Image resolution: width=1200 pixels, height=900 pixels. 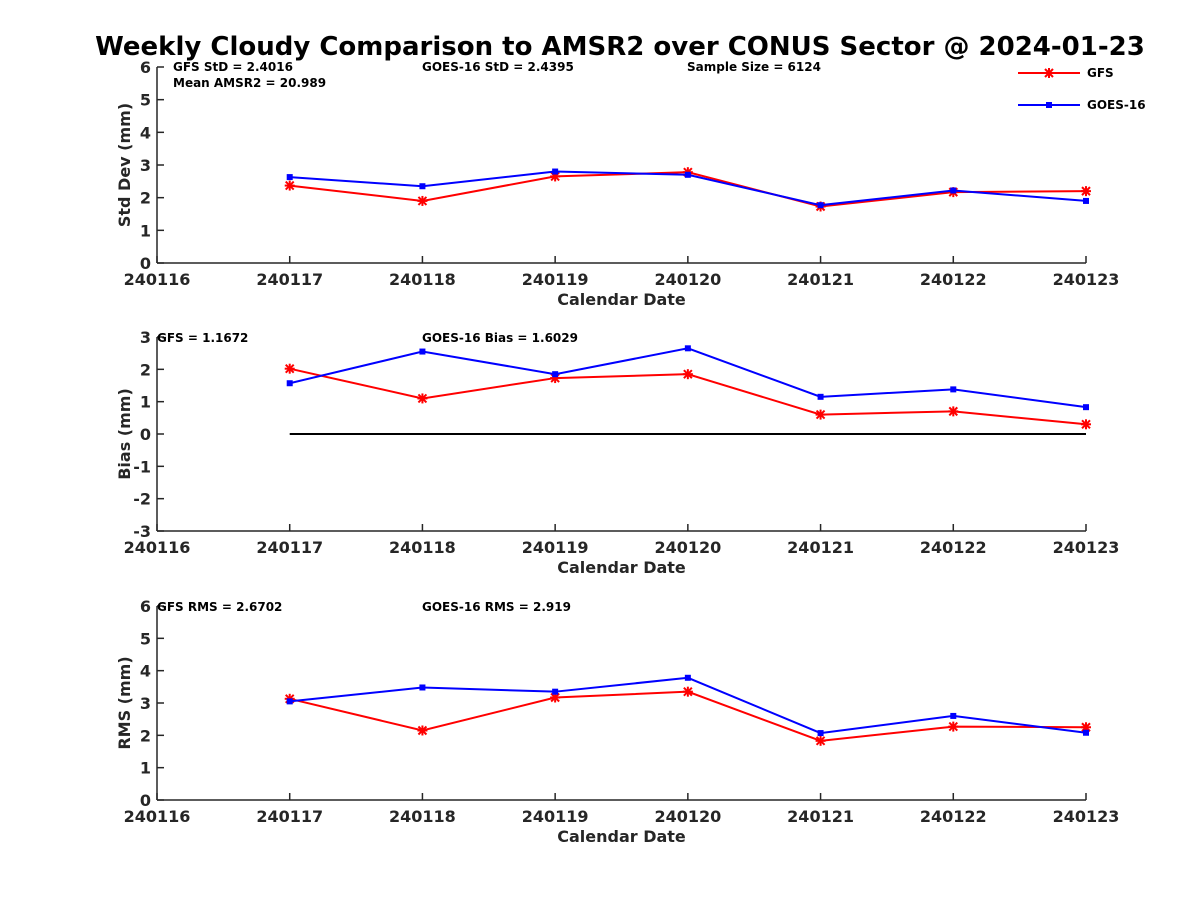 What do you see at coordinates (1100, 73) in the screenshot?
I see `legend-gfs-label: GFS` at bounding box center [1100, 73].